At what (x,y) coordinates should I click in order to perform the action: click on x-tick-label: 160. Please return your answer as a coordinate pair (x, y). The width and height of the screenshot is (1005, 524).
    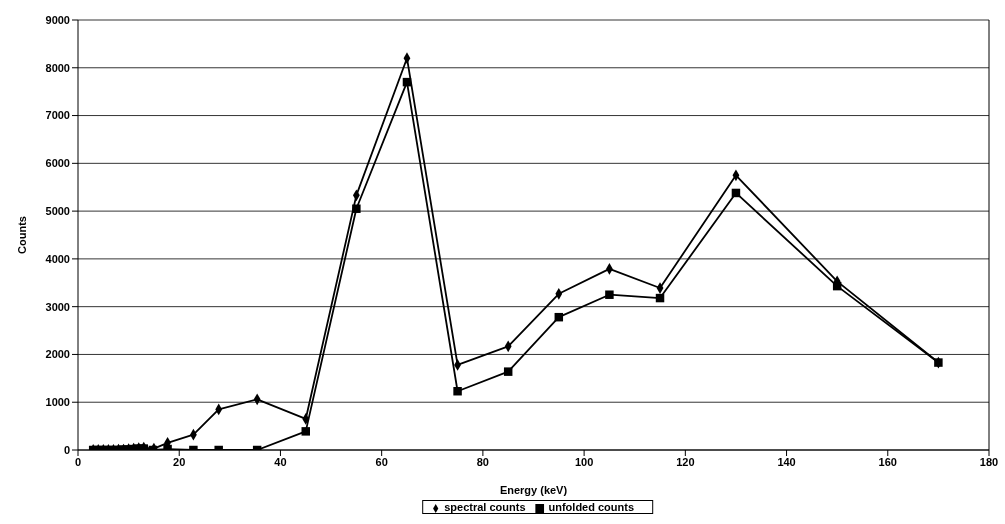
    Looking at the image, I should click on (887, 461).